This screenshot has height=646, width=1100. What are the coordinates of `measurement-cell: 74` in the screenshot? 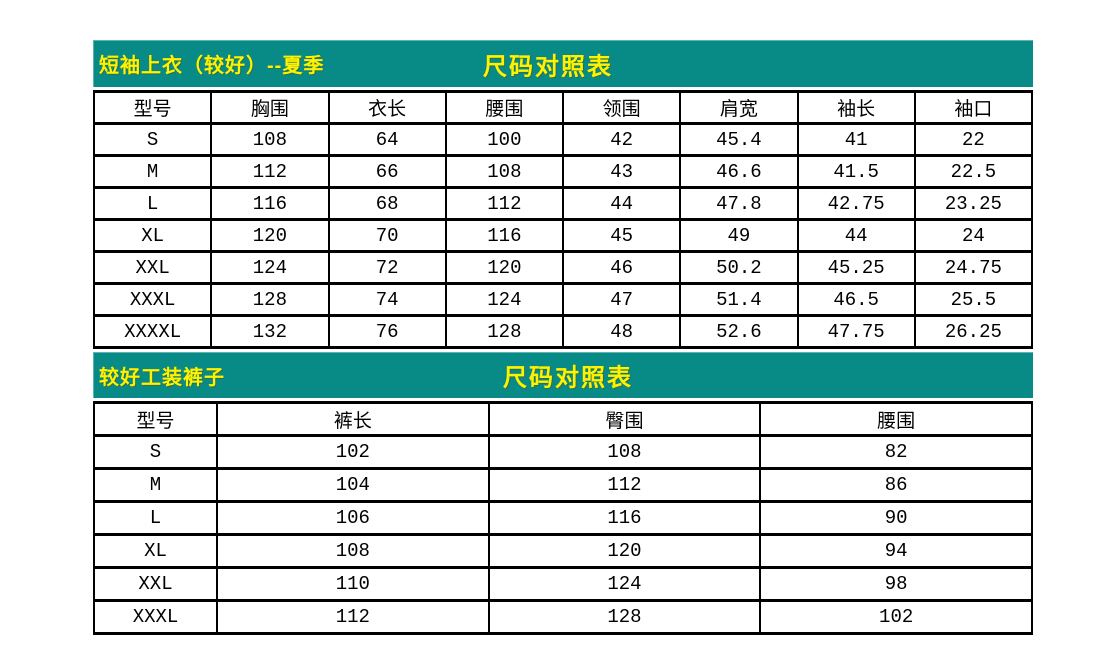 It's located at (387, 299).